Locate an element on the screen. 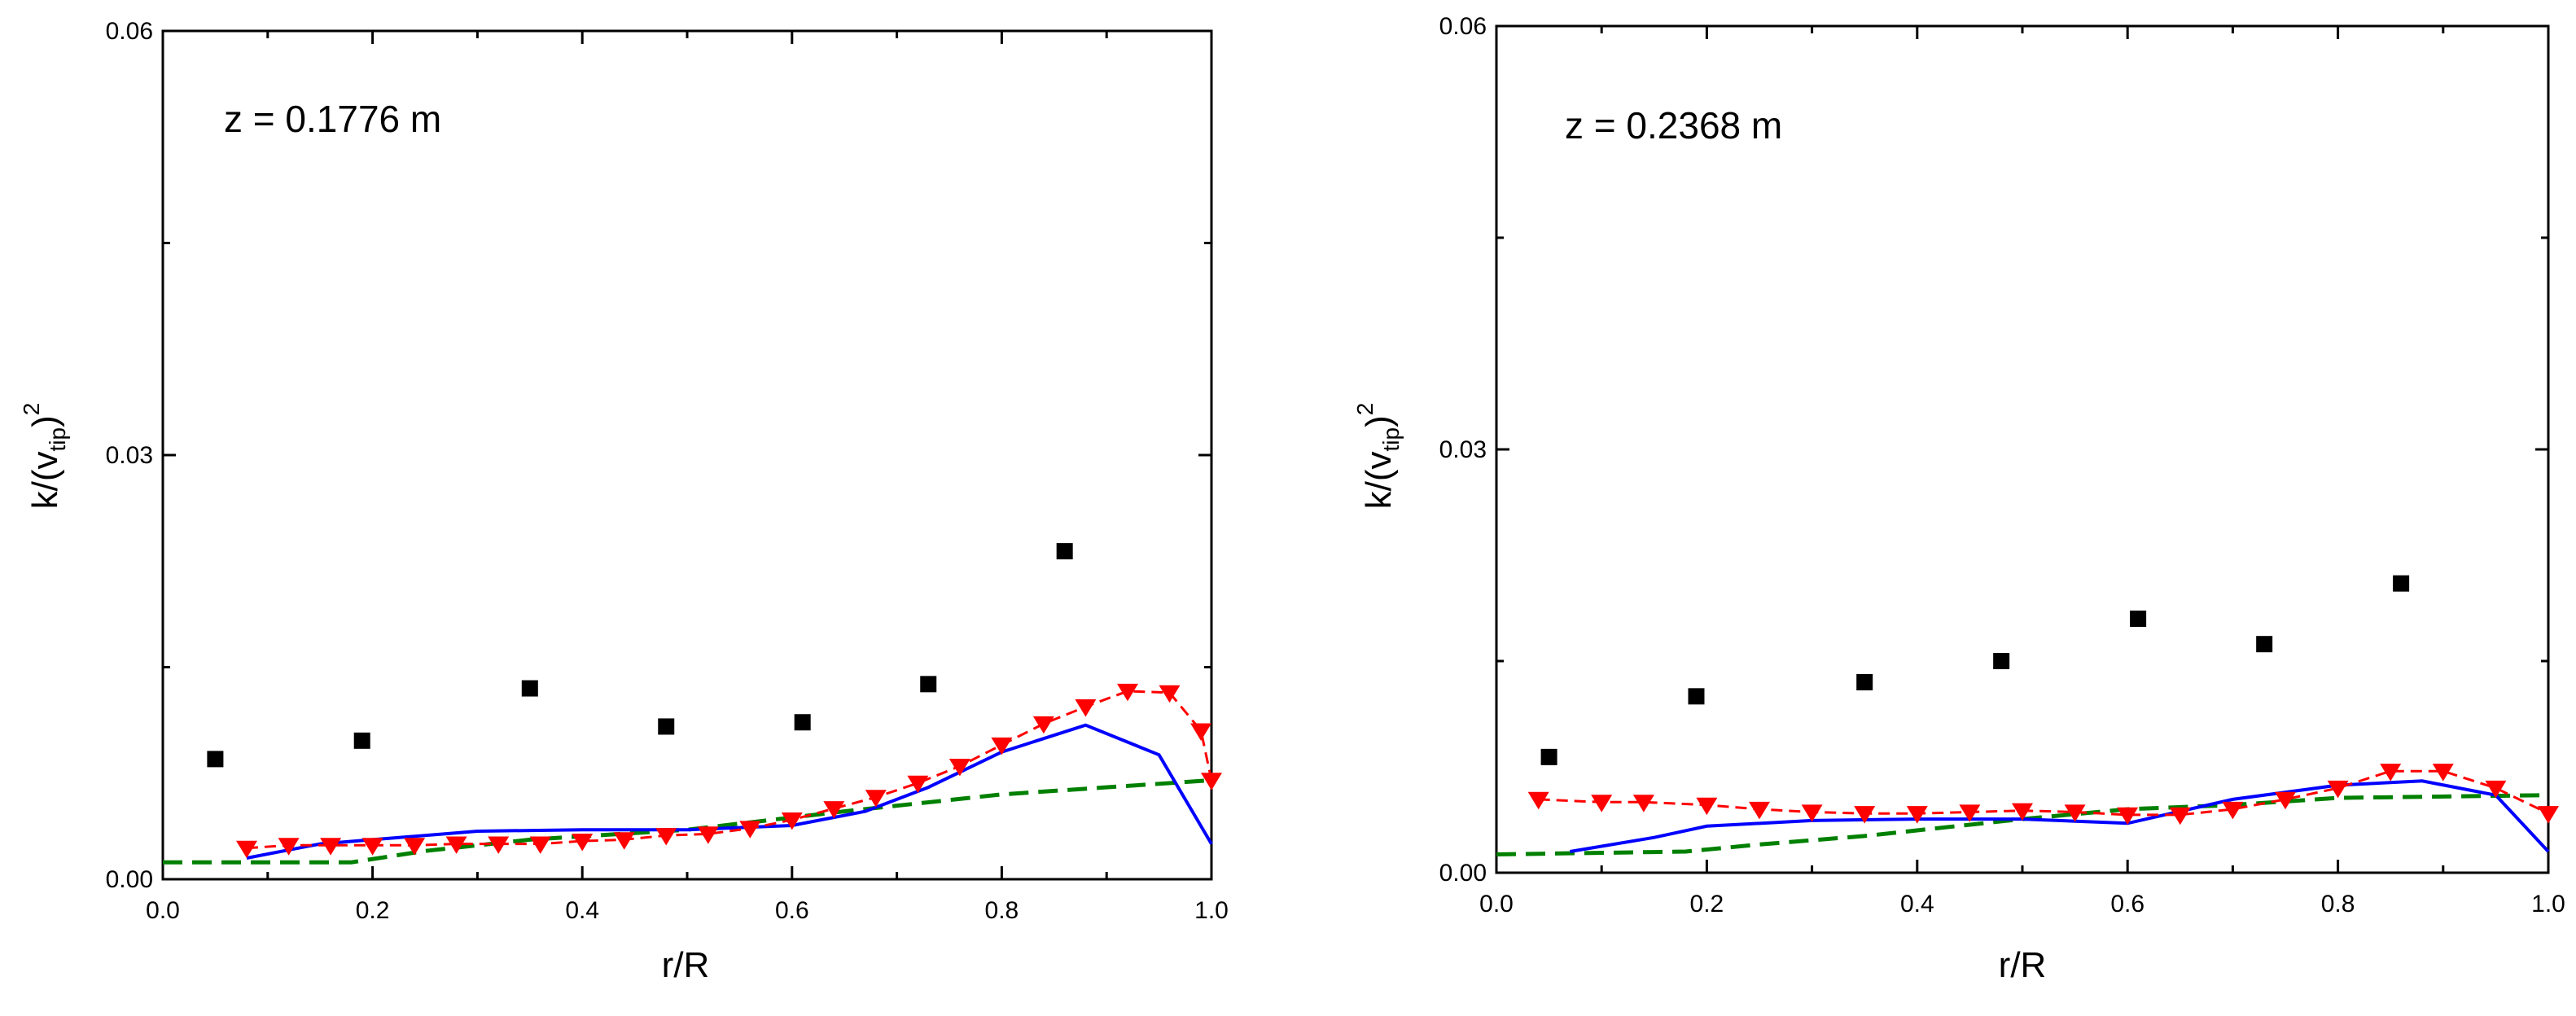  x-tick-label: 0.0 is located at coordinates (163, 911).